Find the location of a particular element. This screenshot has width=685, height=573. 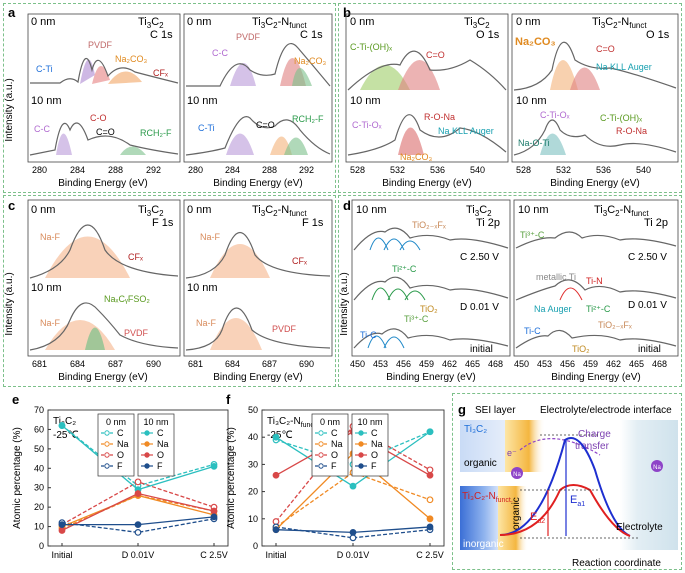

core-b-left: O 1s is located at coordinates (488, 35).